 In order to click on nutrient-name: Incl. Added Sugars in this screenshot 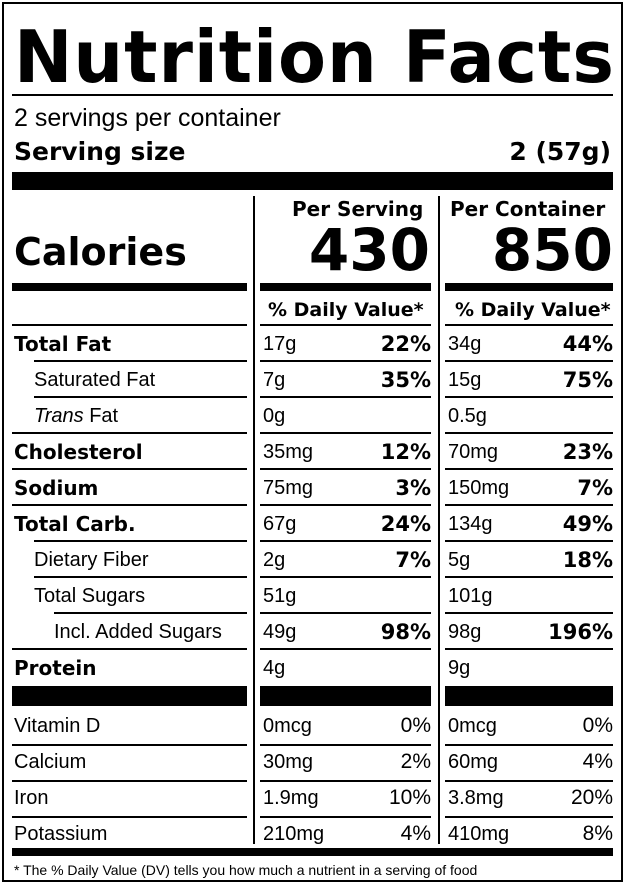, I will do `click(138, 632)`.